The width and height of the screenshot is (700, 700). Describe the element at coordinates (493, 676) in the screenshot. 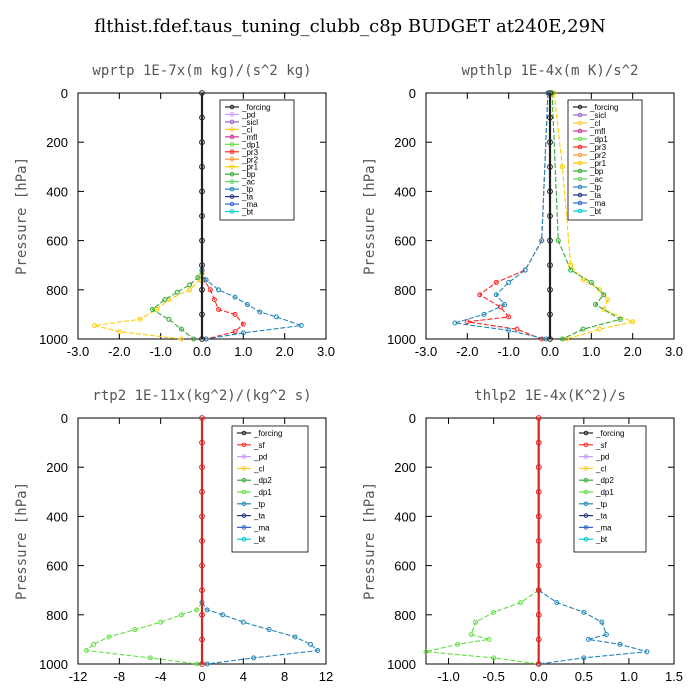

I see `x-tick-label: -0.5` at that location.